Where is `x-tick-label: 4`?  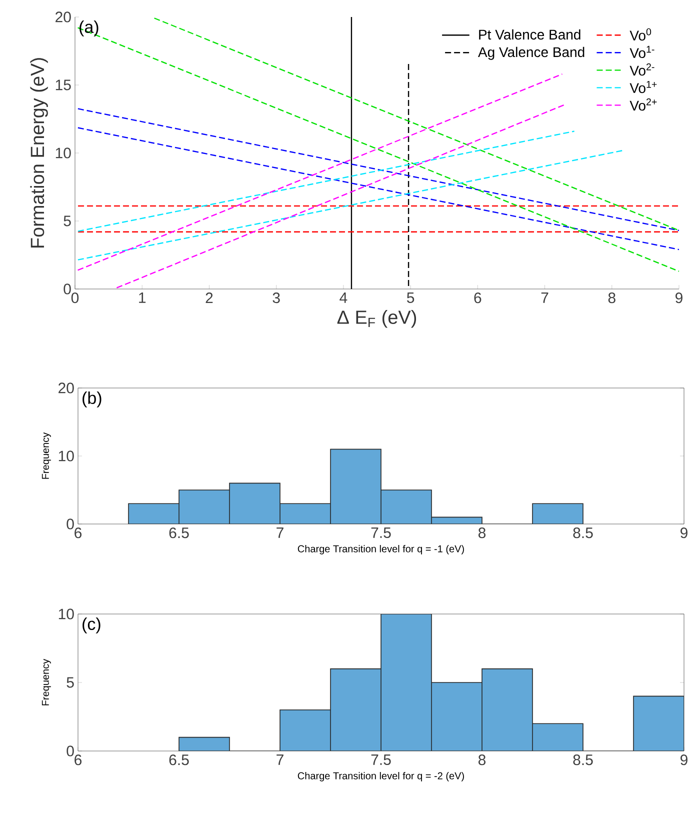 x-tick-label: 4 is located at coordinates (344, 297).